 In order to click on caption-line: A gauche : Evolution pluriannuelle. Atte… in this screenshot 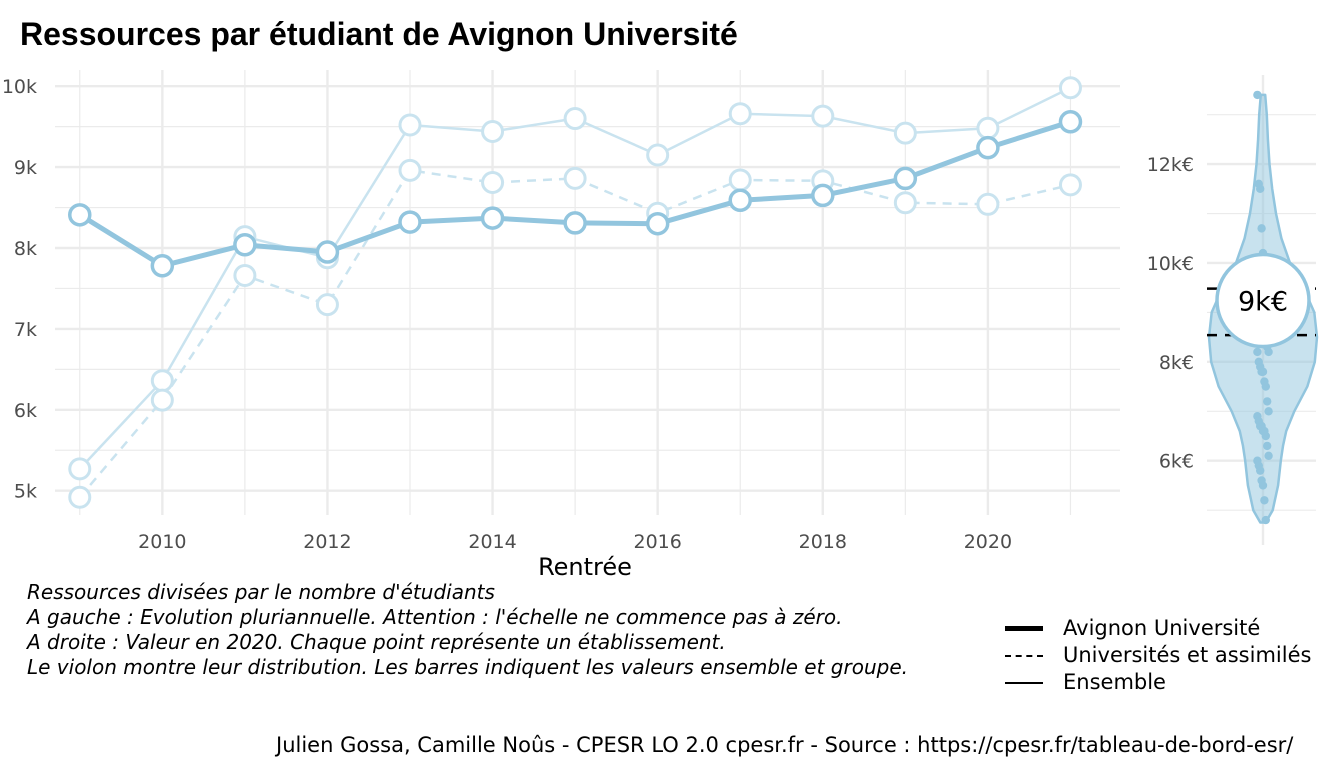, I will do `click(435, 617)`.